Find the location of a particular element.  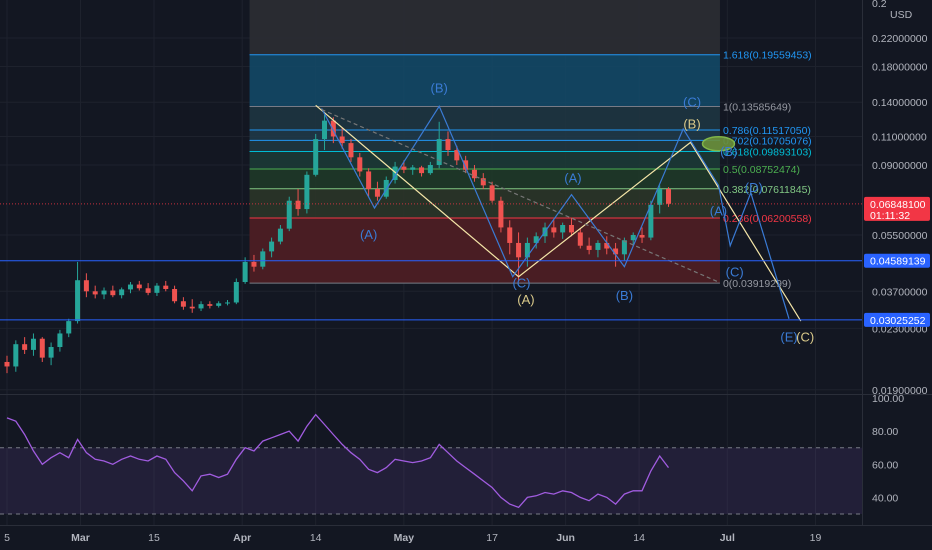

fib-zone-0.786 is located at coordinates (484, 135).